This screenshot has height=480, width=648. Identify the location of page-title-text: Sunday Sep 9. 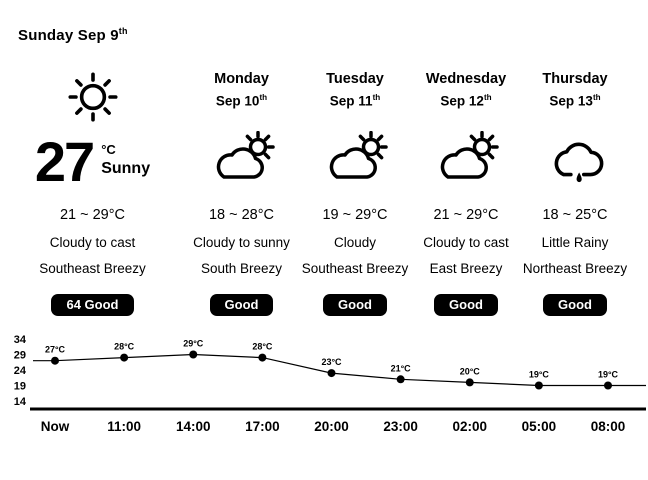
(68, 35).